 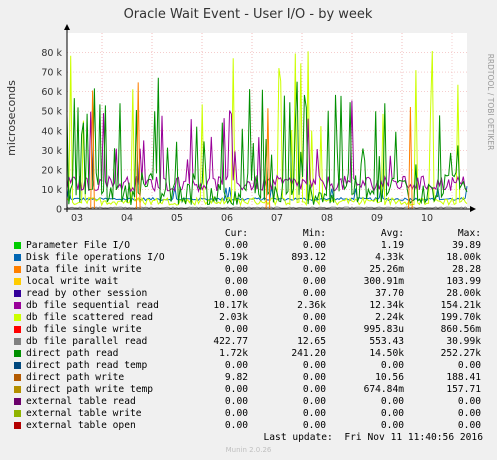 I want to click on legend-label: external table open, so click(x=81, y=425).